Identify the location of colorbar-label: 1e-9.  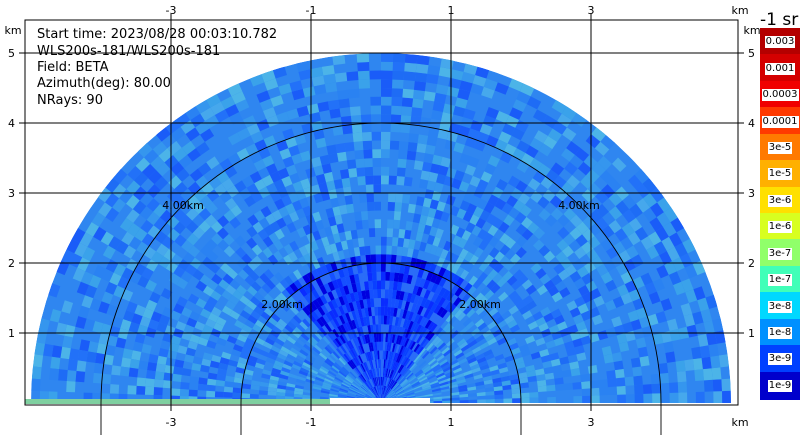
(780, 385).